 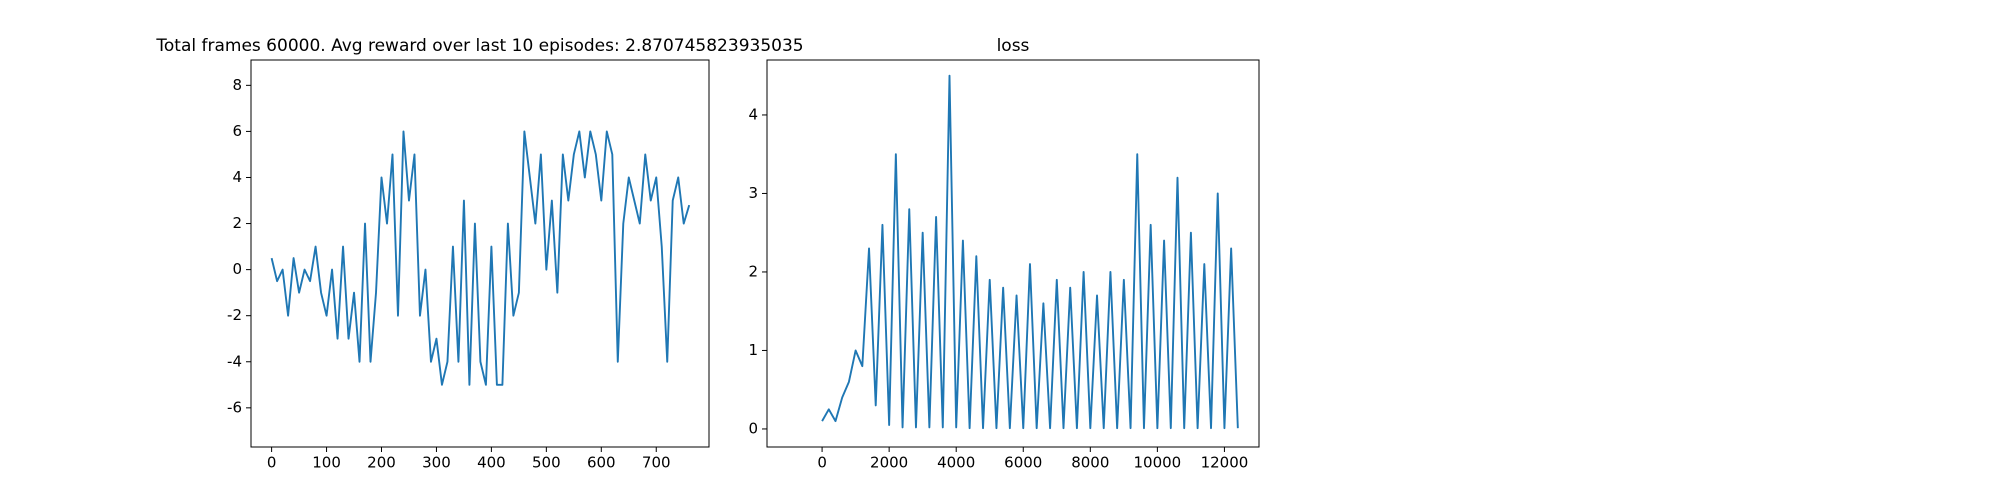 What do you see at coordinates (234, 407) in the screenshot?
I see `y-tick-label: -6` at bounding box center [234, 407].